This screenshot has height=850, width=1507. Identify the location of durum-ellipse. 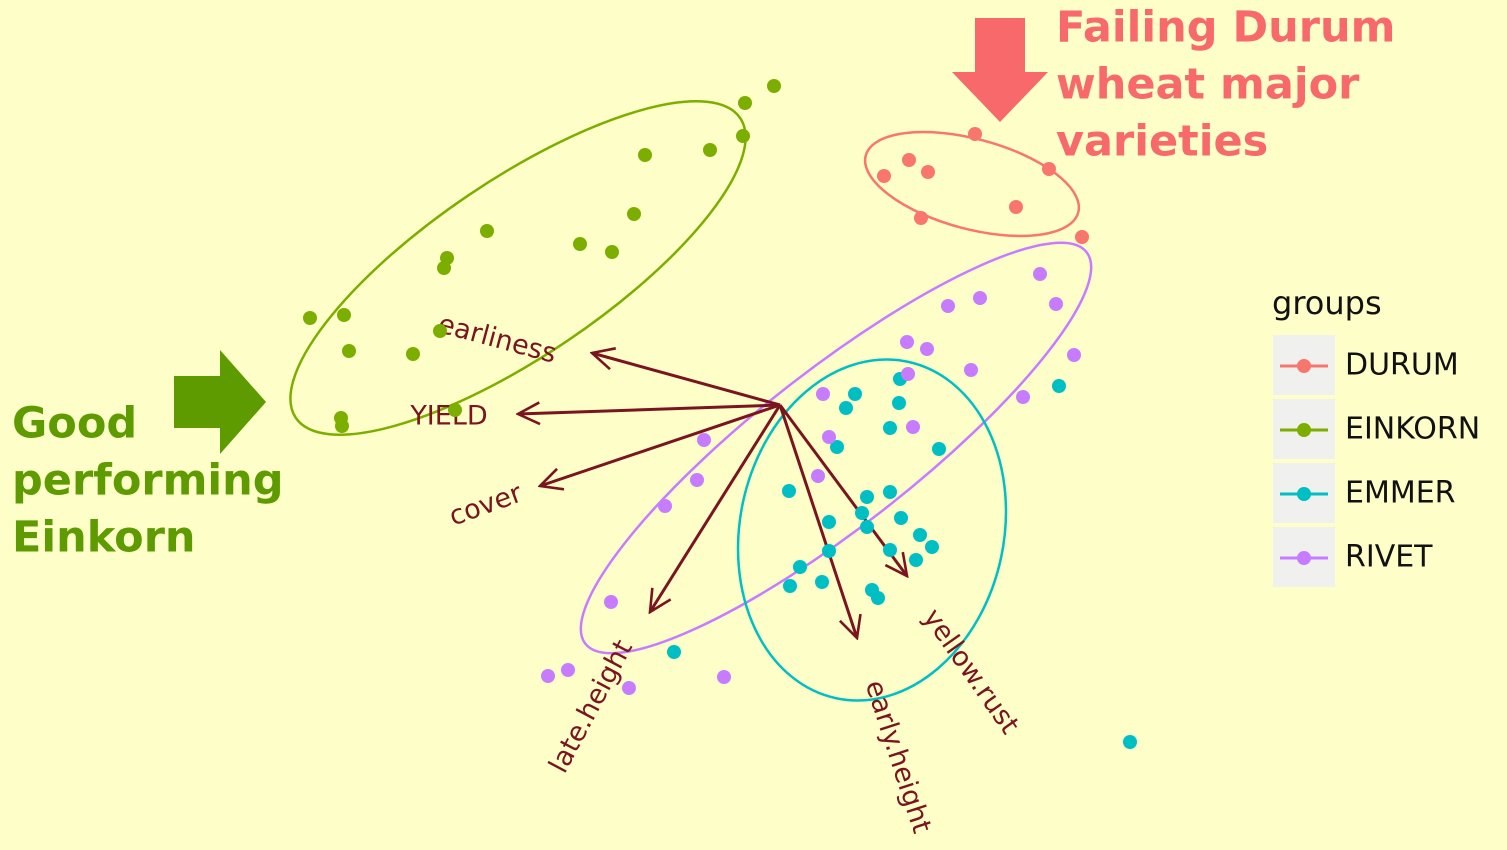
(972, 184).